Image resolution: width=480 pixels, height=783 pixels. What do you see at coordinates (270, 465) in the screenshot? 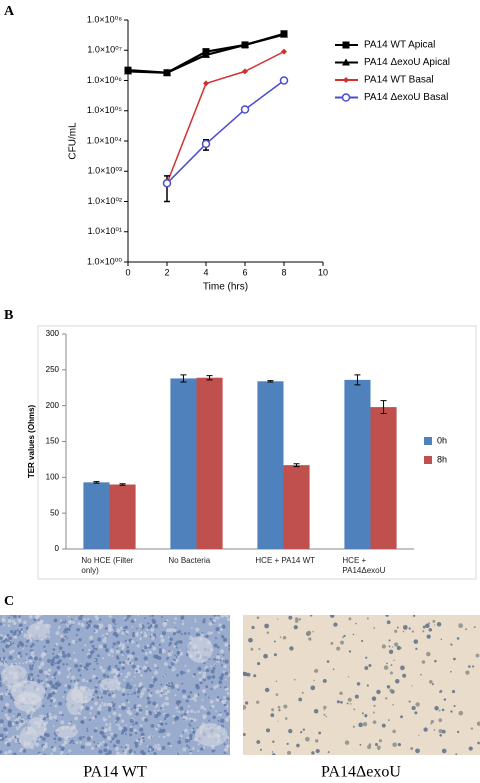
I see `bar` at bounding box center [270, 465].